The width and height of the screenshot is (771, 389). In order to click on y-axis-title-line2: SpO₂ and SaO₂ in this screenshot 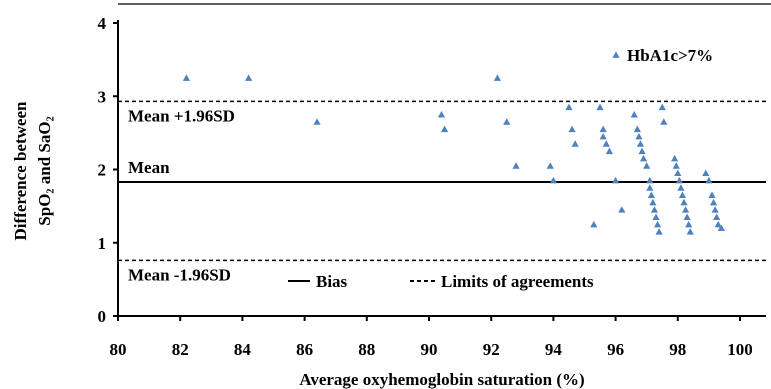, I will do `click(44, 170)`.